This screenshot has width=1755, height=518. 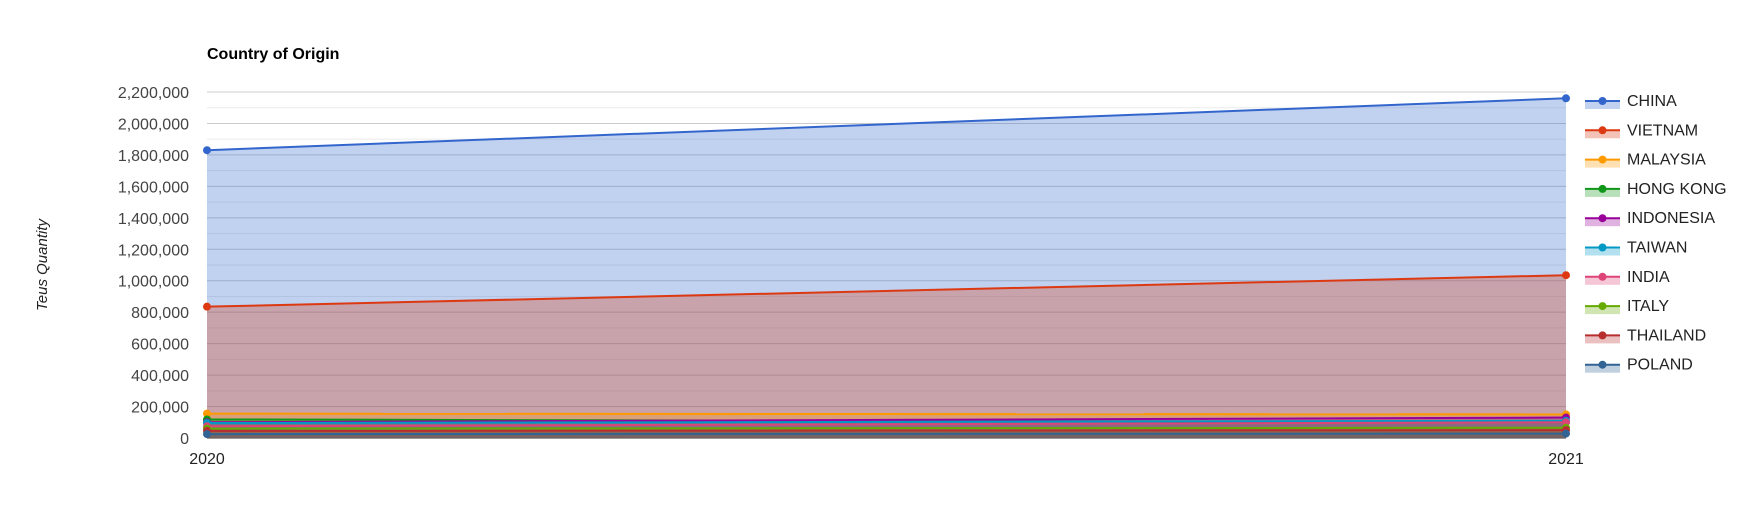 What do you see at coordinates (160, 345) in the screenshot?
I see `y-tick-label: 600,000` at bounding box center [160, 345].